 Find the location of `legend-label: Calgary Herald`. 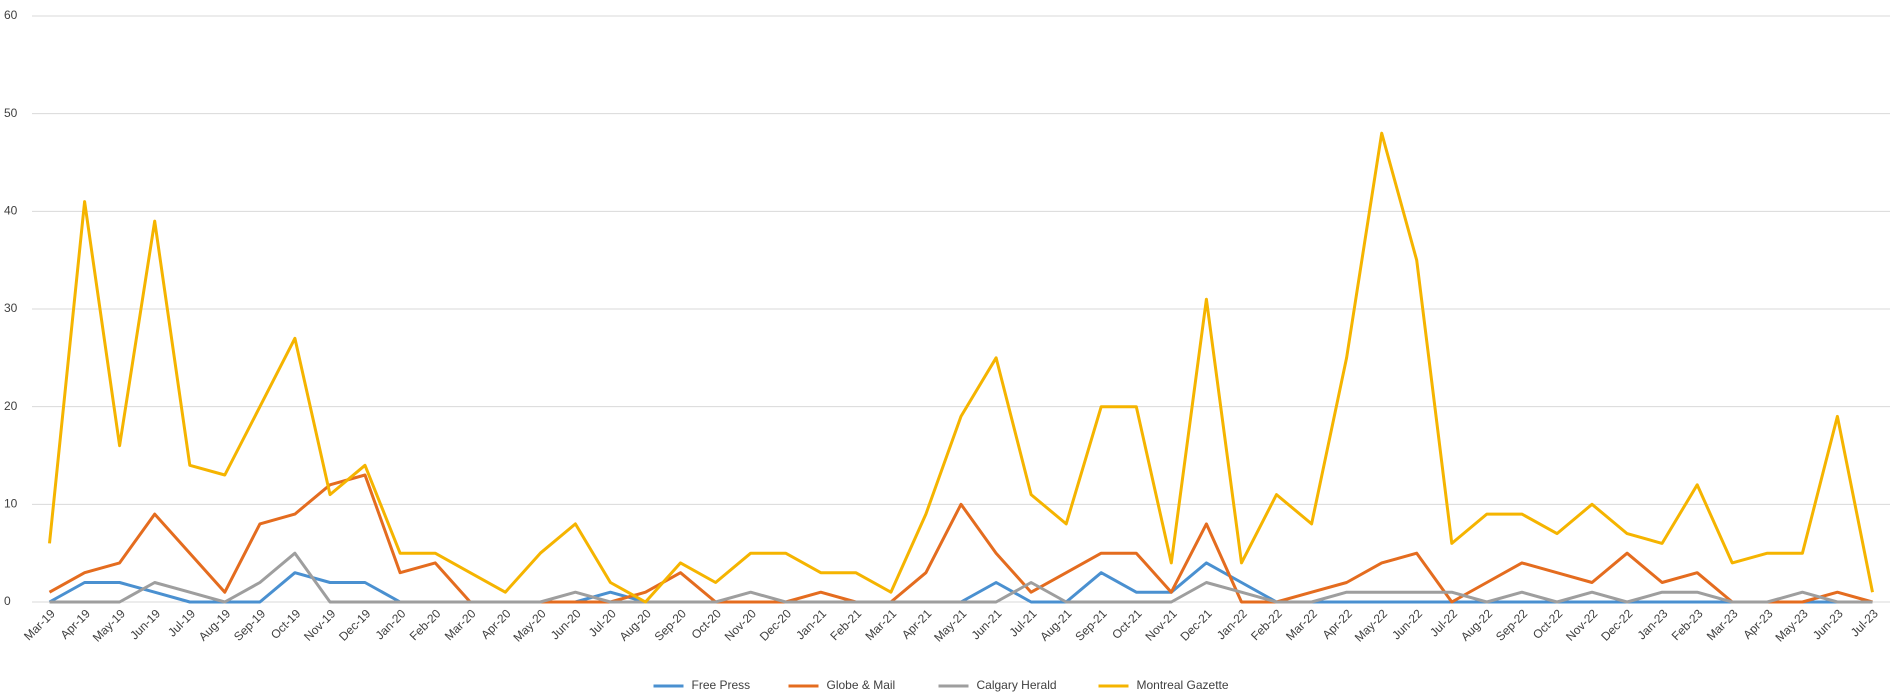

legend-label: Calgary Herald is located at coordinates (1017, 685).